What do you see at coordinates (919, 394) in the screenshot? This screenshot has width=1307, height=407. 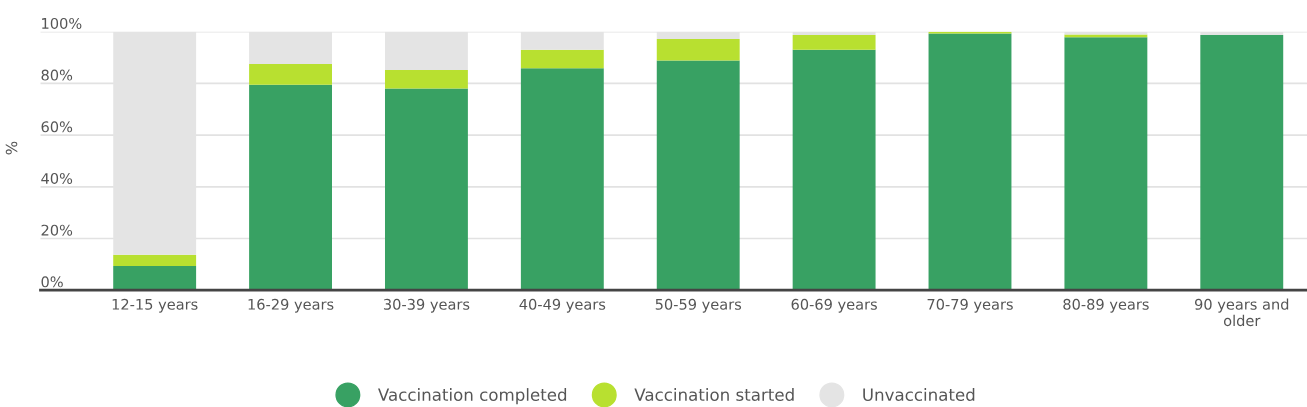 I see `legend-label: Unvaccinated` at bounding box center [919, 394].